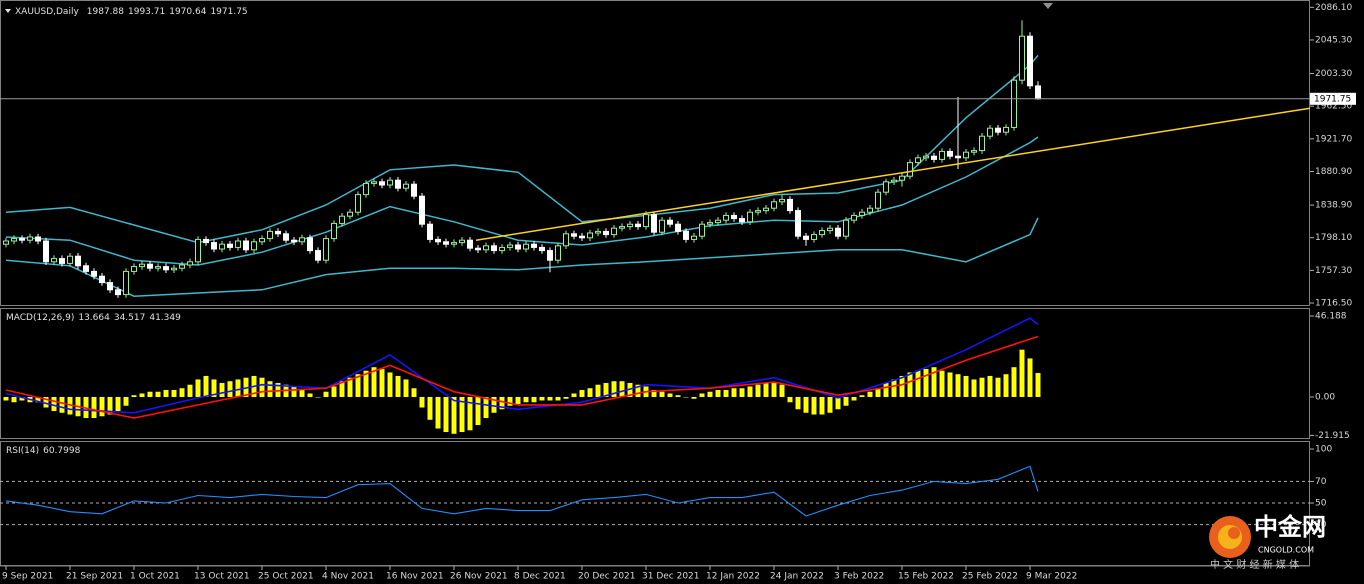  What do you see at coordinates (540, 577) in the screenshot?
I see `x-tick-label: 8 Dec 2021` at bounding box center [540, 577].